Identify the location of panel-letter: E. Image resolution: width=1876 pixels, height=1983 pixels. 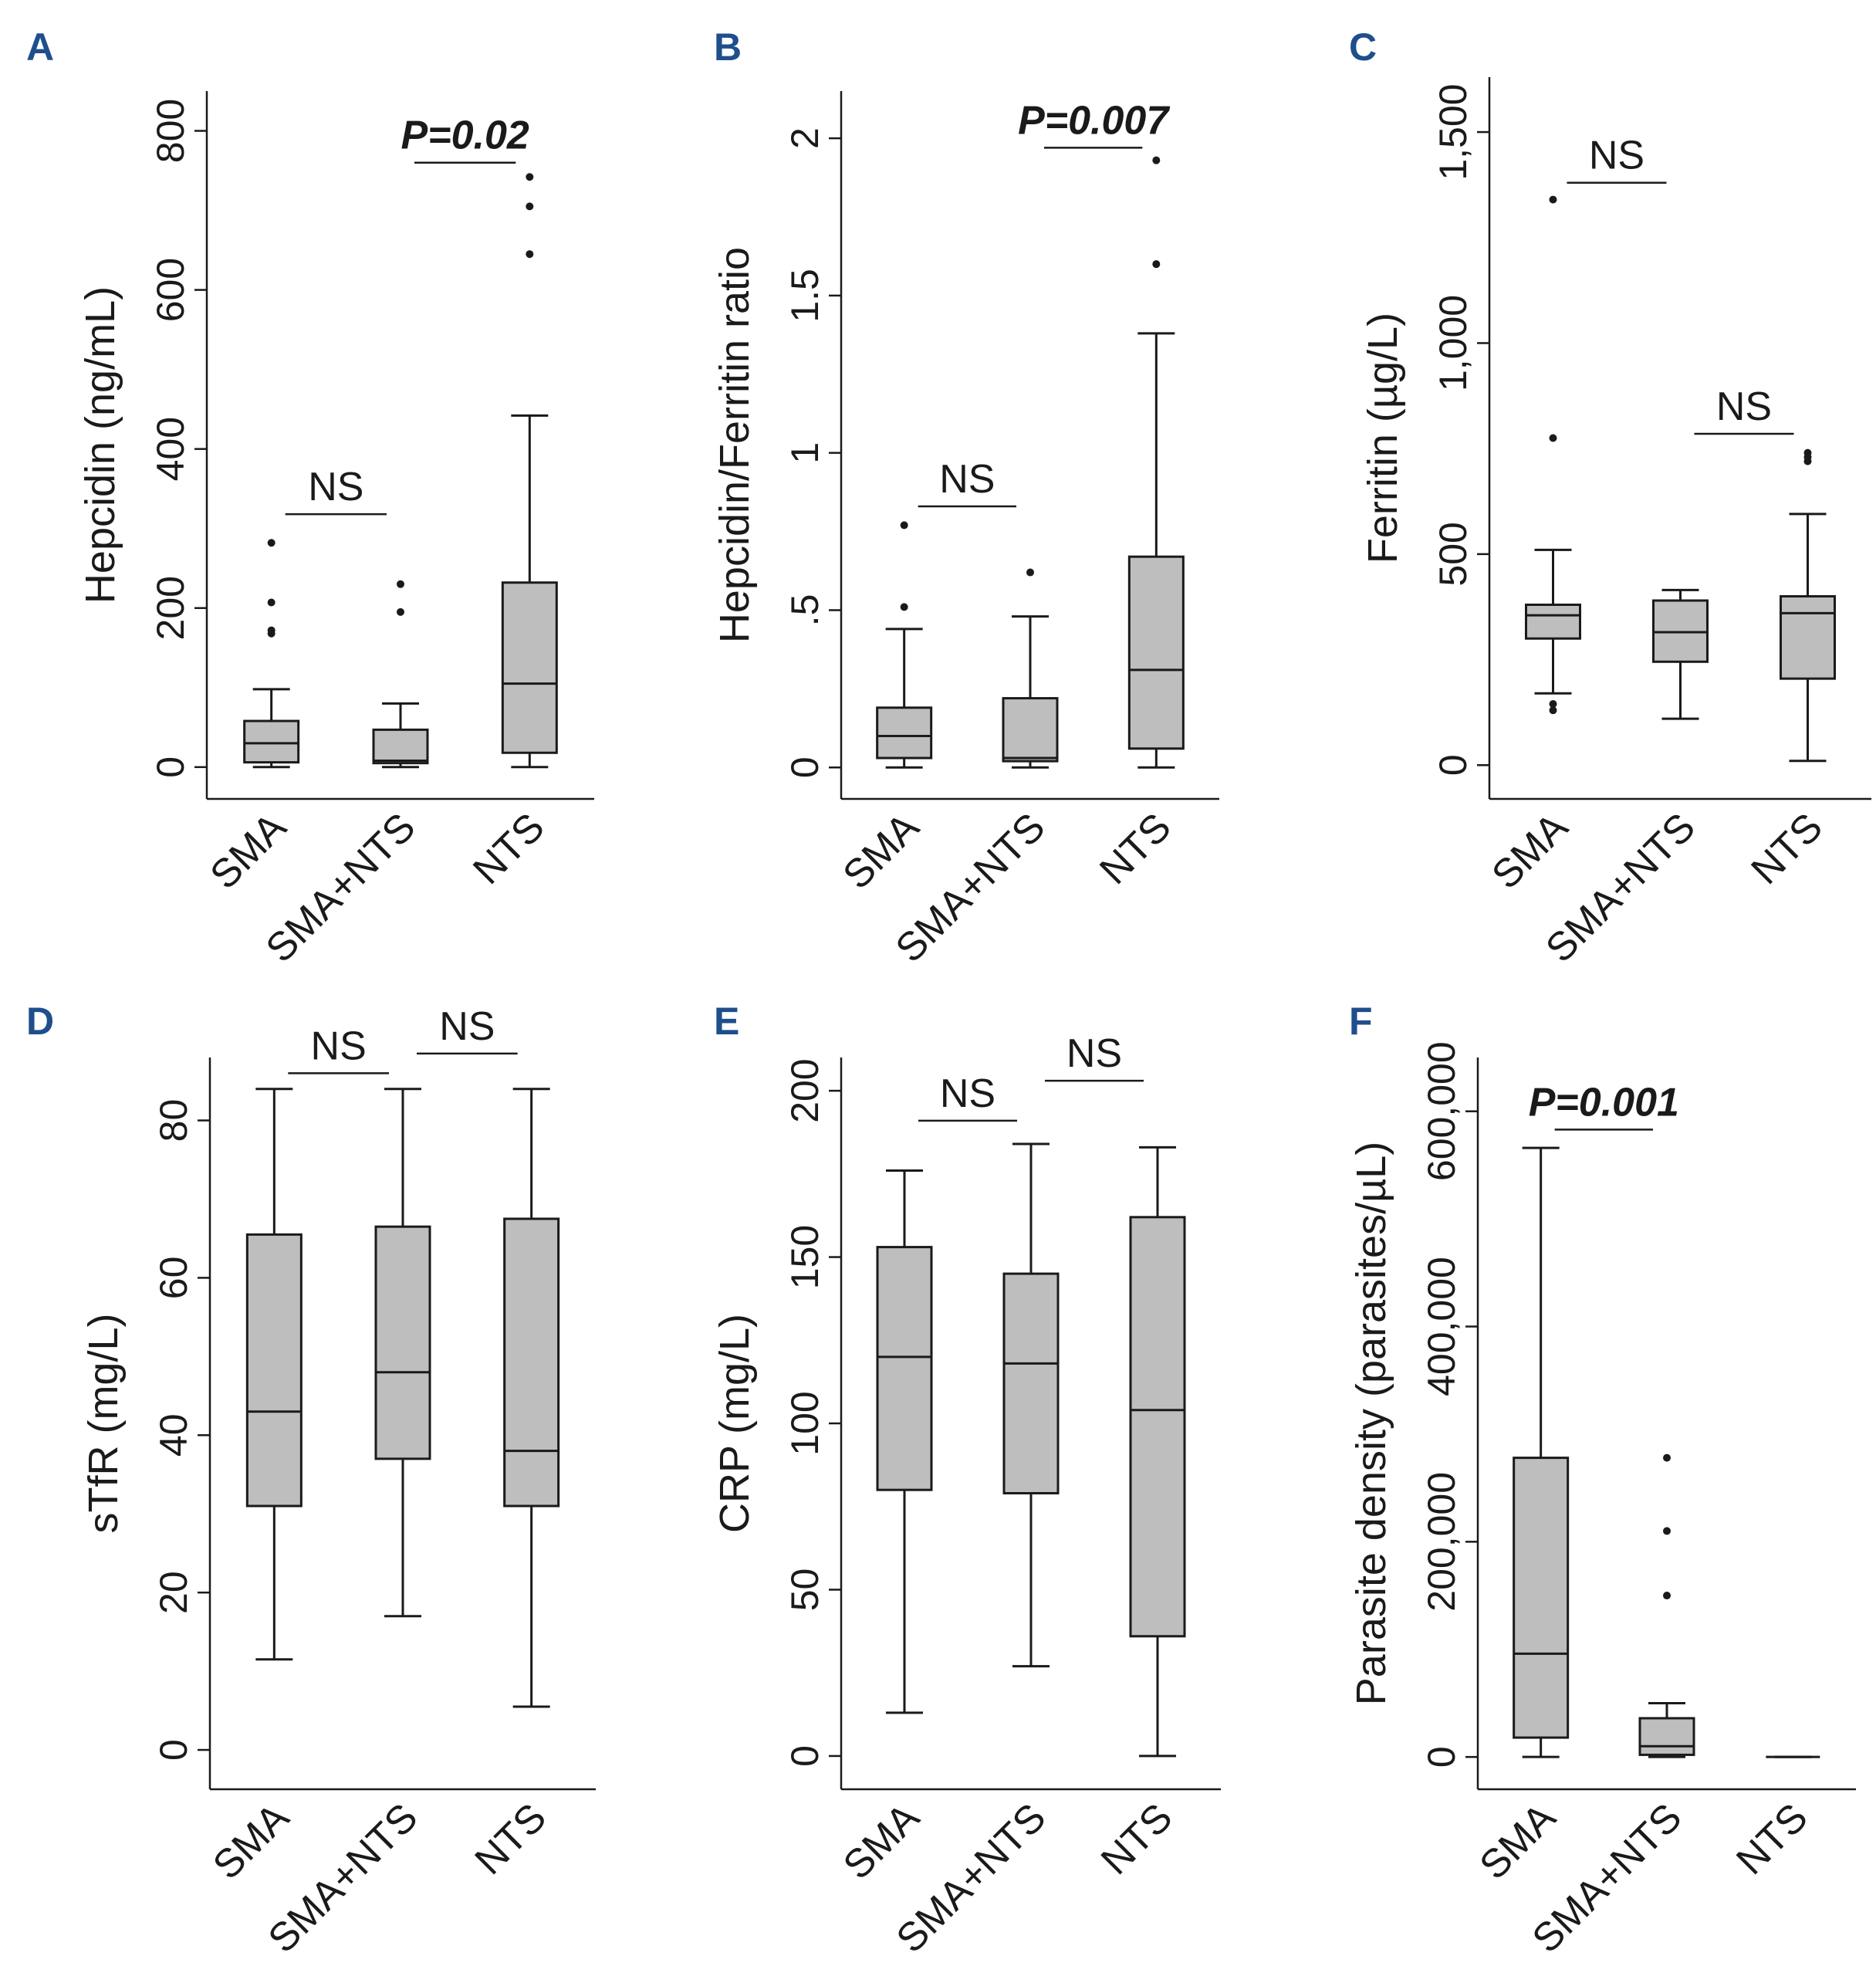
(726, 1021).